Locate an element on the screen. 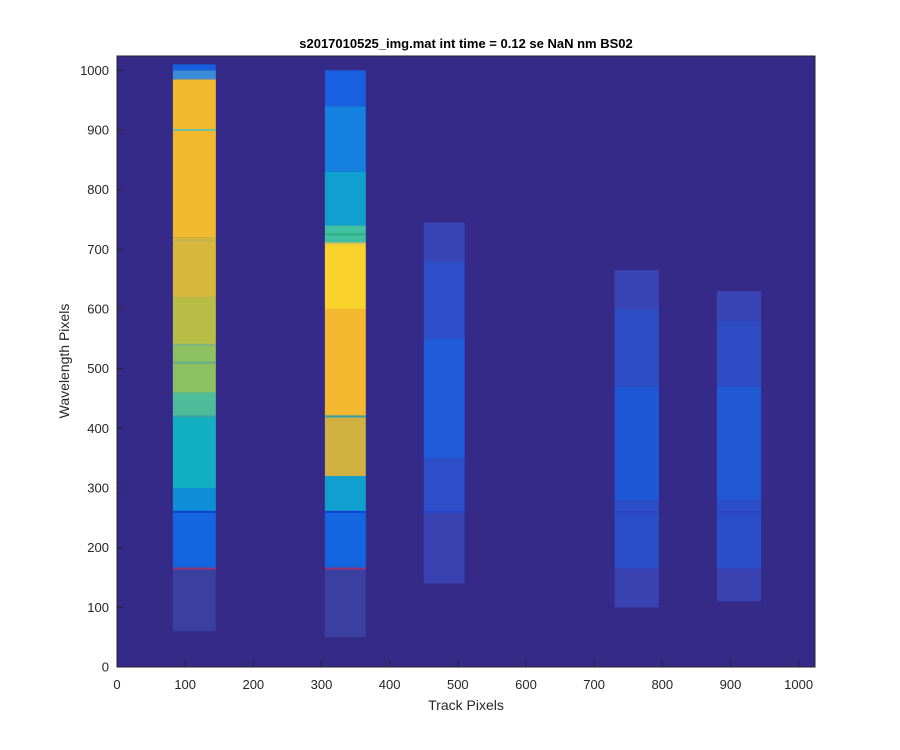 This screenshot has width=900, height=750. y-tick-label: 300 is located at coordinates (98, 487).